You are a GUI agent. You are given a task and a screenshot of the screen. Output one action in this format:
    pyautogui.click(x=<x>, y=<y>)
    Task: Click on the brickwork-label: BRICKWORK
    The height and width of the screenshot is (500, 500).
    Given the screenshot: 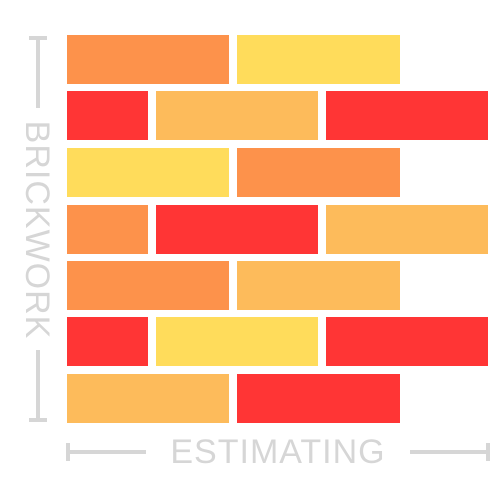 What is the action you would take?
    pyautogui.click(x=37, y=230)
    